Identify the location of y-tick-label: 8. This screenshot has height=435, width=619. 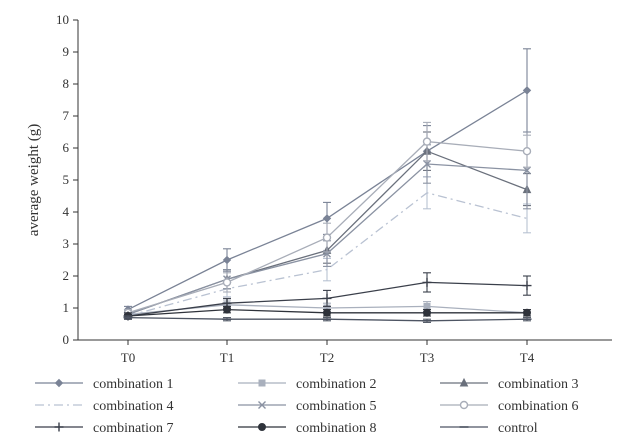
(66, 83).